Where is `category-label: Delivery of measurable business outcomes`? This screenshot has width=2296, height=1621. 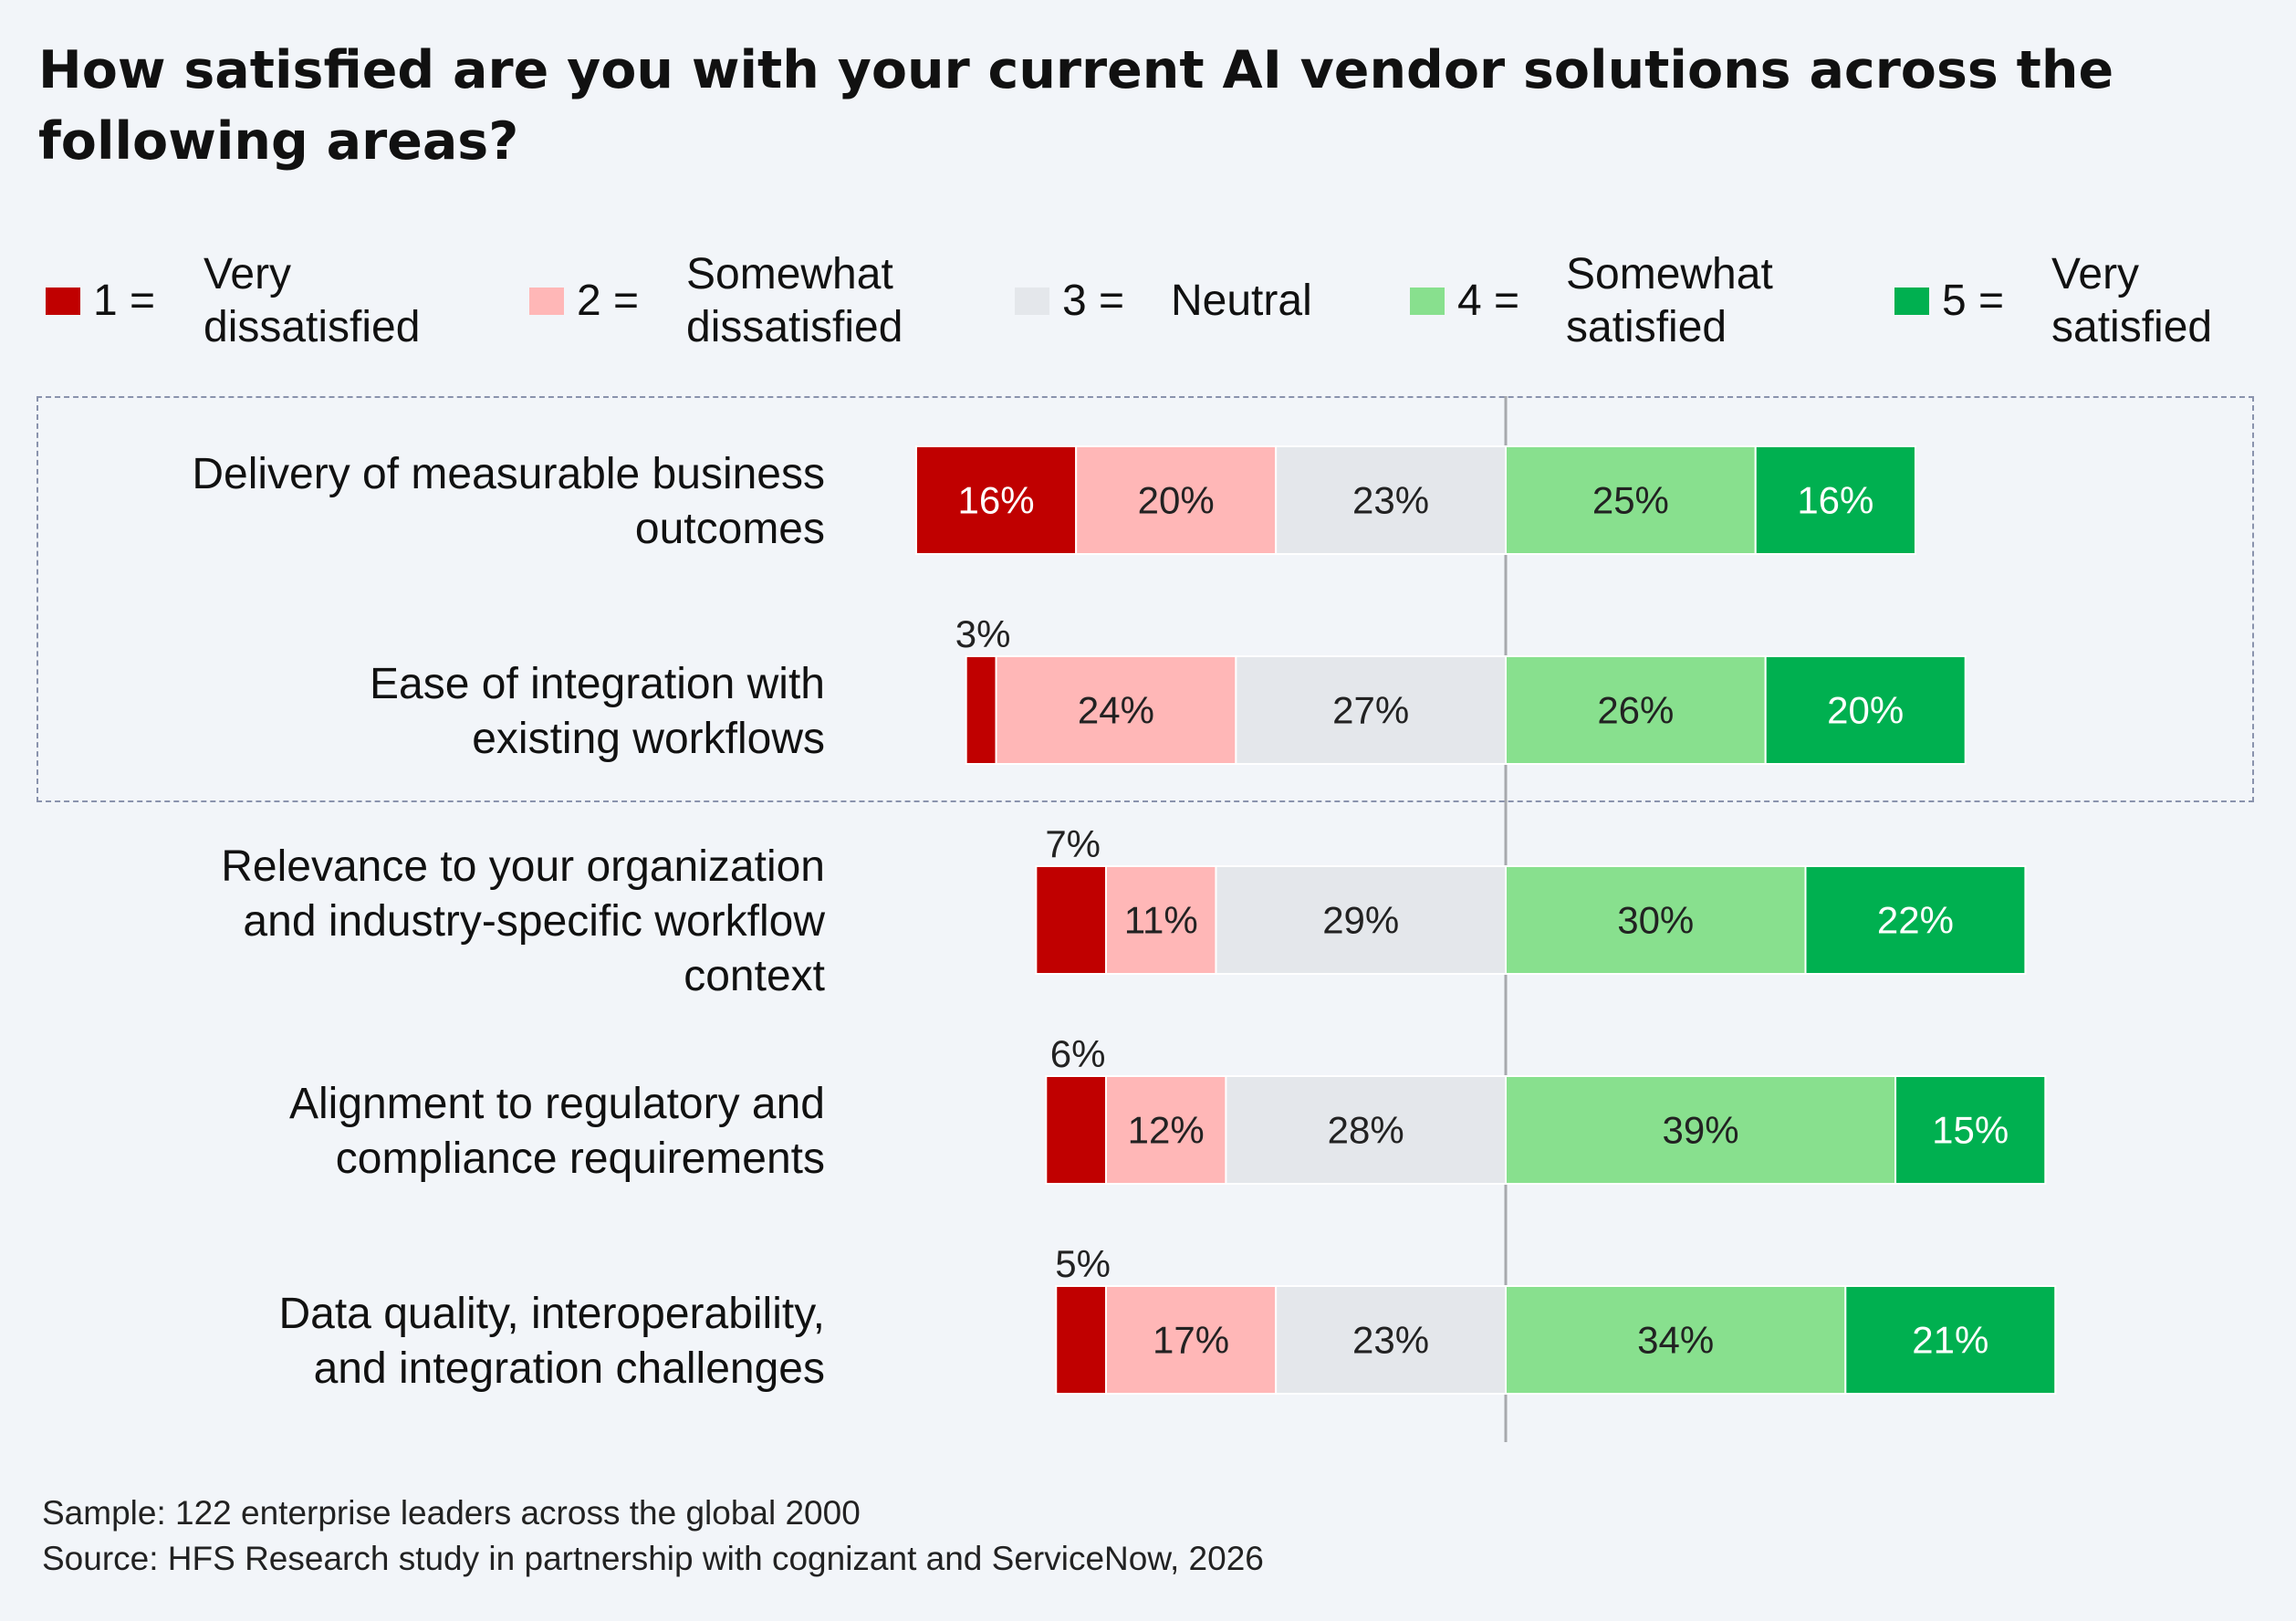
category-label: Delivery of measurable business outcomes is located at coordinates (508, 501).